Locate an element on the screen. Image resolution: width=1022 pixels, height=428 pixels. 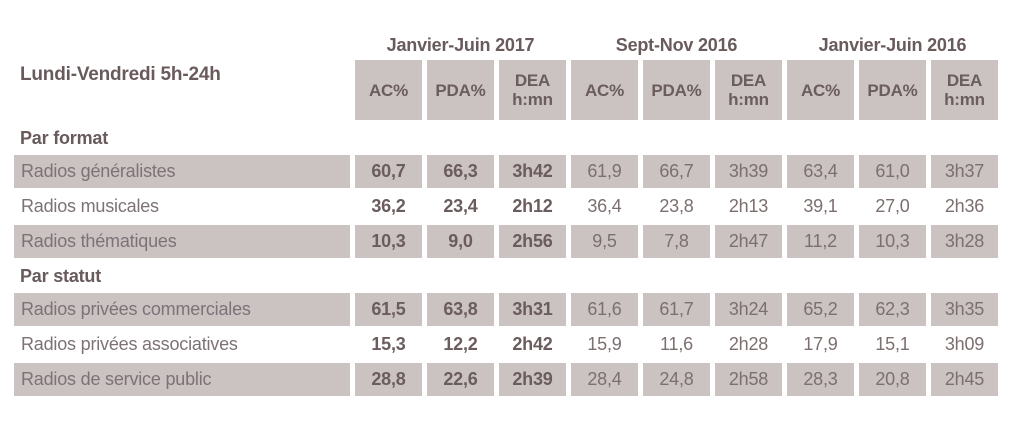
value-cell: 2h36 is located at coordinates (964, 206).